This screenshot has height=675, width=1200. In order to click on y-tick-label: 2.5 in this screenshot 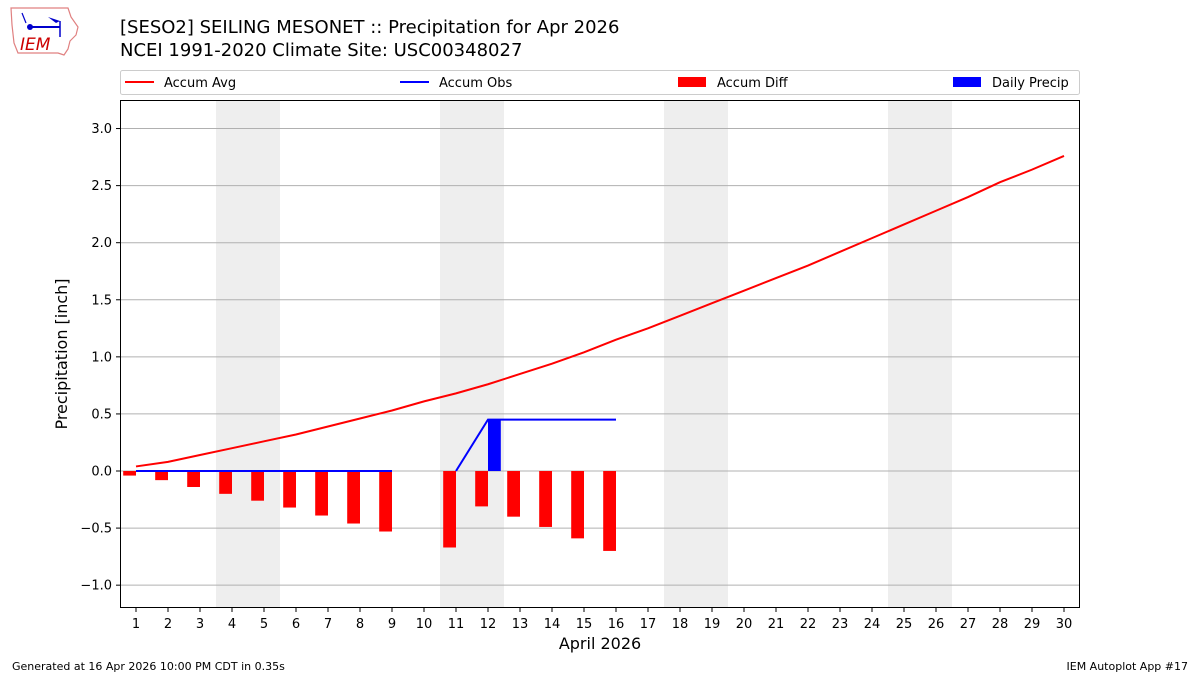, I will do `click(101, 186)`.